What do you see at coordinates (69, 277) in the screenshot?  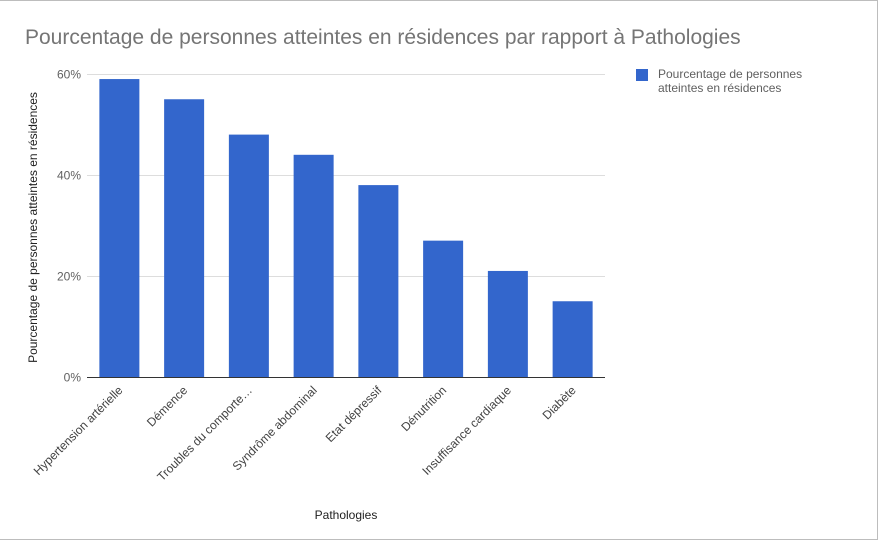 I see `y-tick-label: 20%` at bounding box center [69, 277].